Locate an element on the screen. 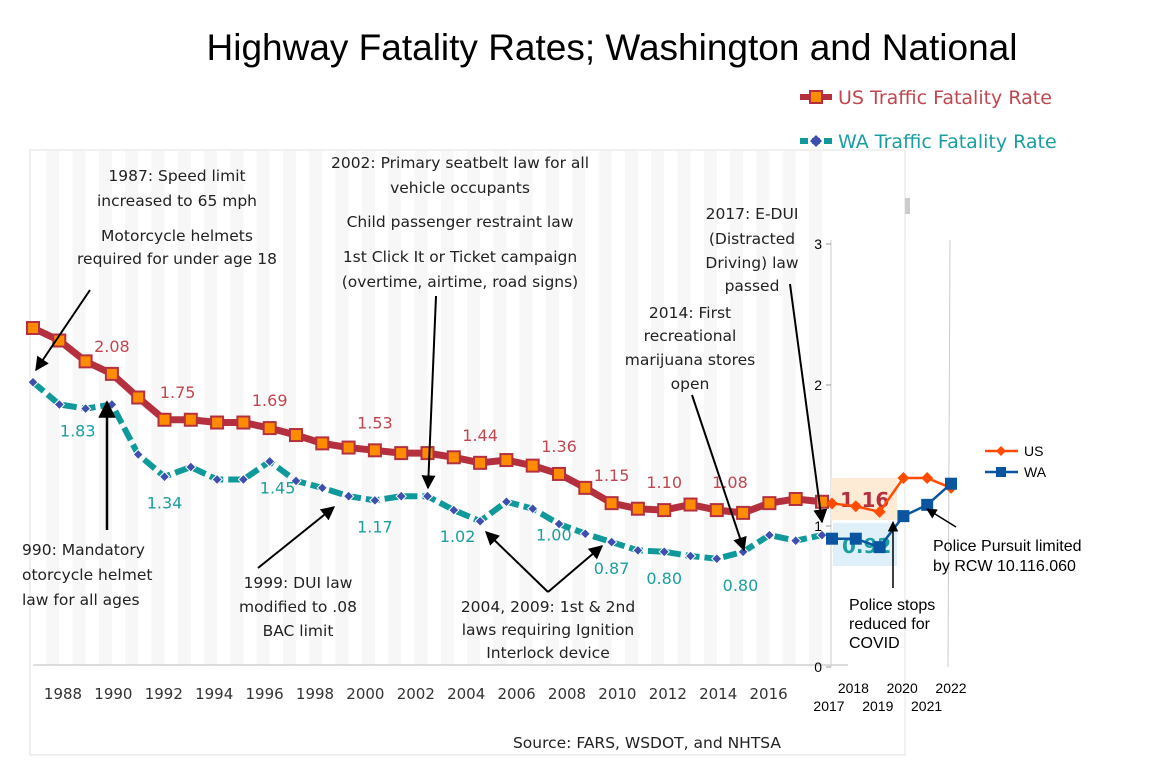 Image resolution: width=1150 pixels, height=783 pixels. annotation-text: required for under age 18 is located at coordinates (177, 259).